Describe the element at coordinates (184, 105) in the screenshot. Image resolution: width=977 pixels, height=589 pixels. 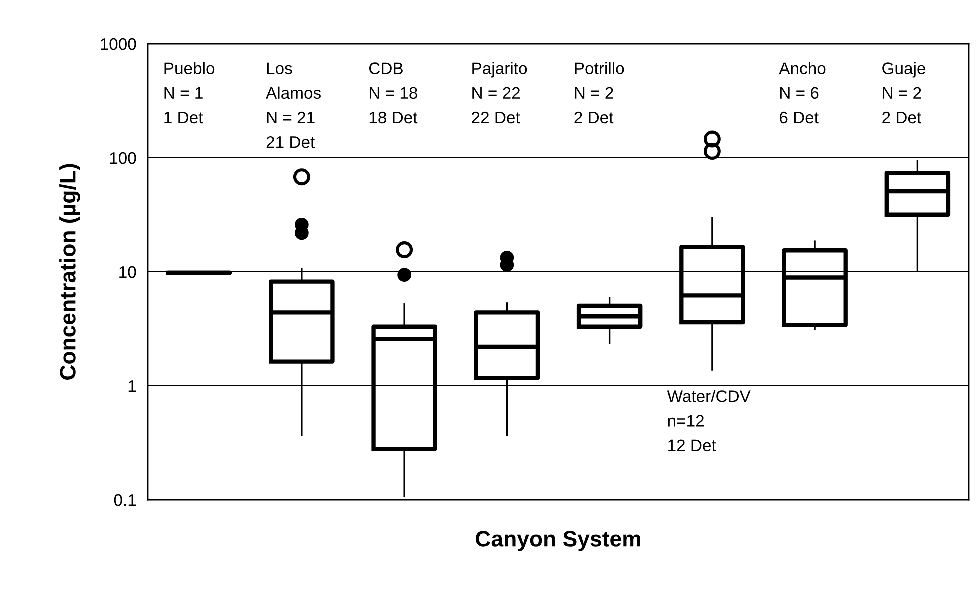
I see `annotation: N = 1 1 Det` at that location.